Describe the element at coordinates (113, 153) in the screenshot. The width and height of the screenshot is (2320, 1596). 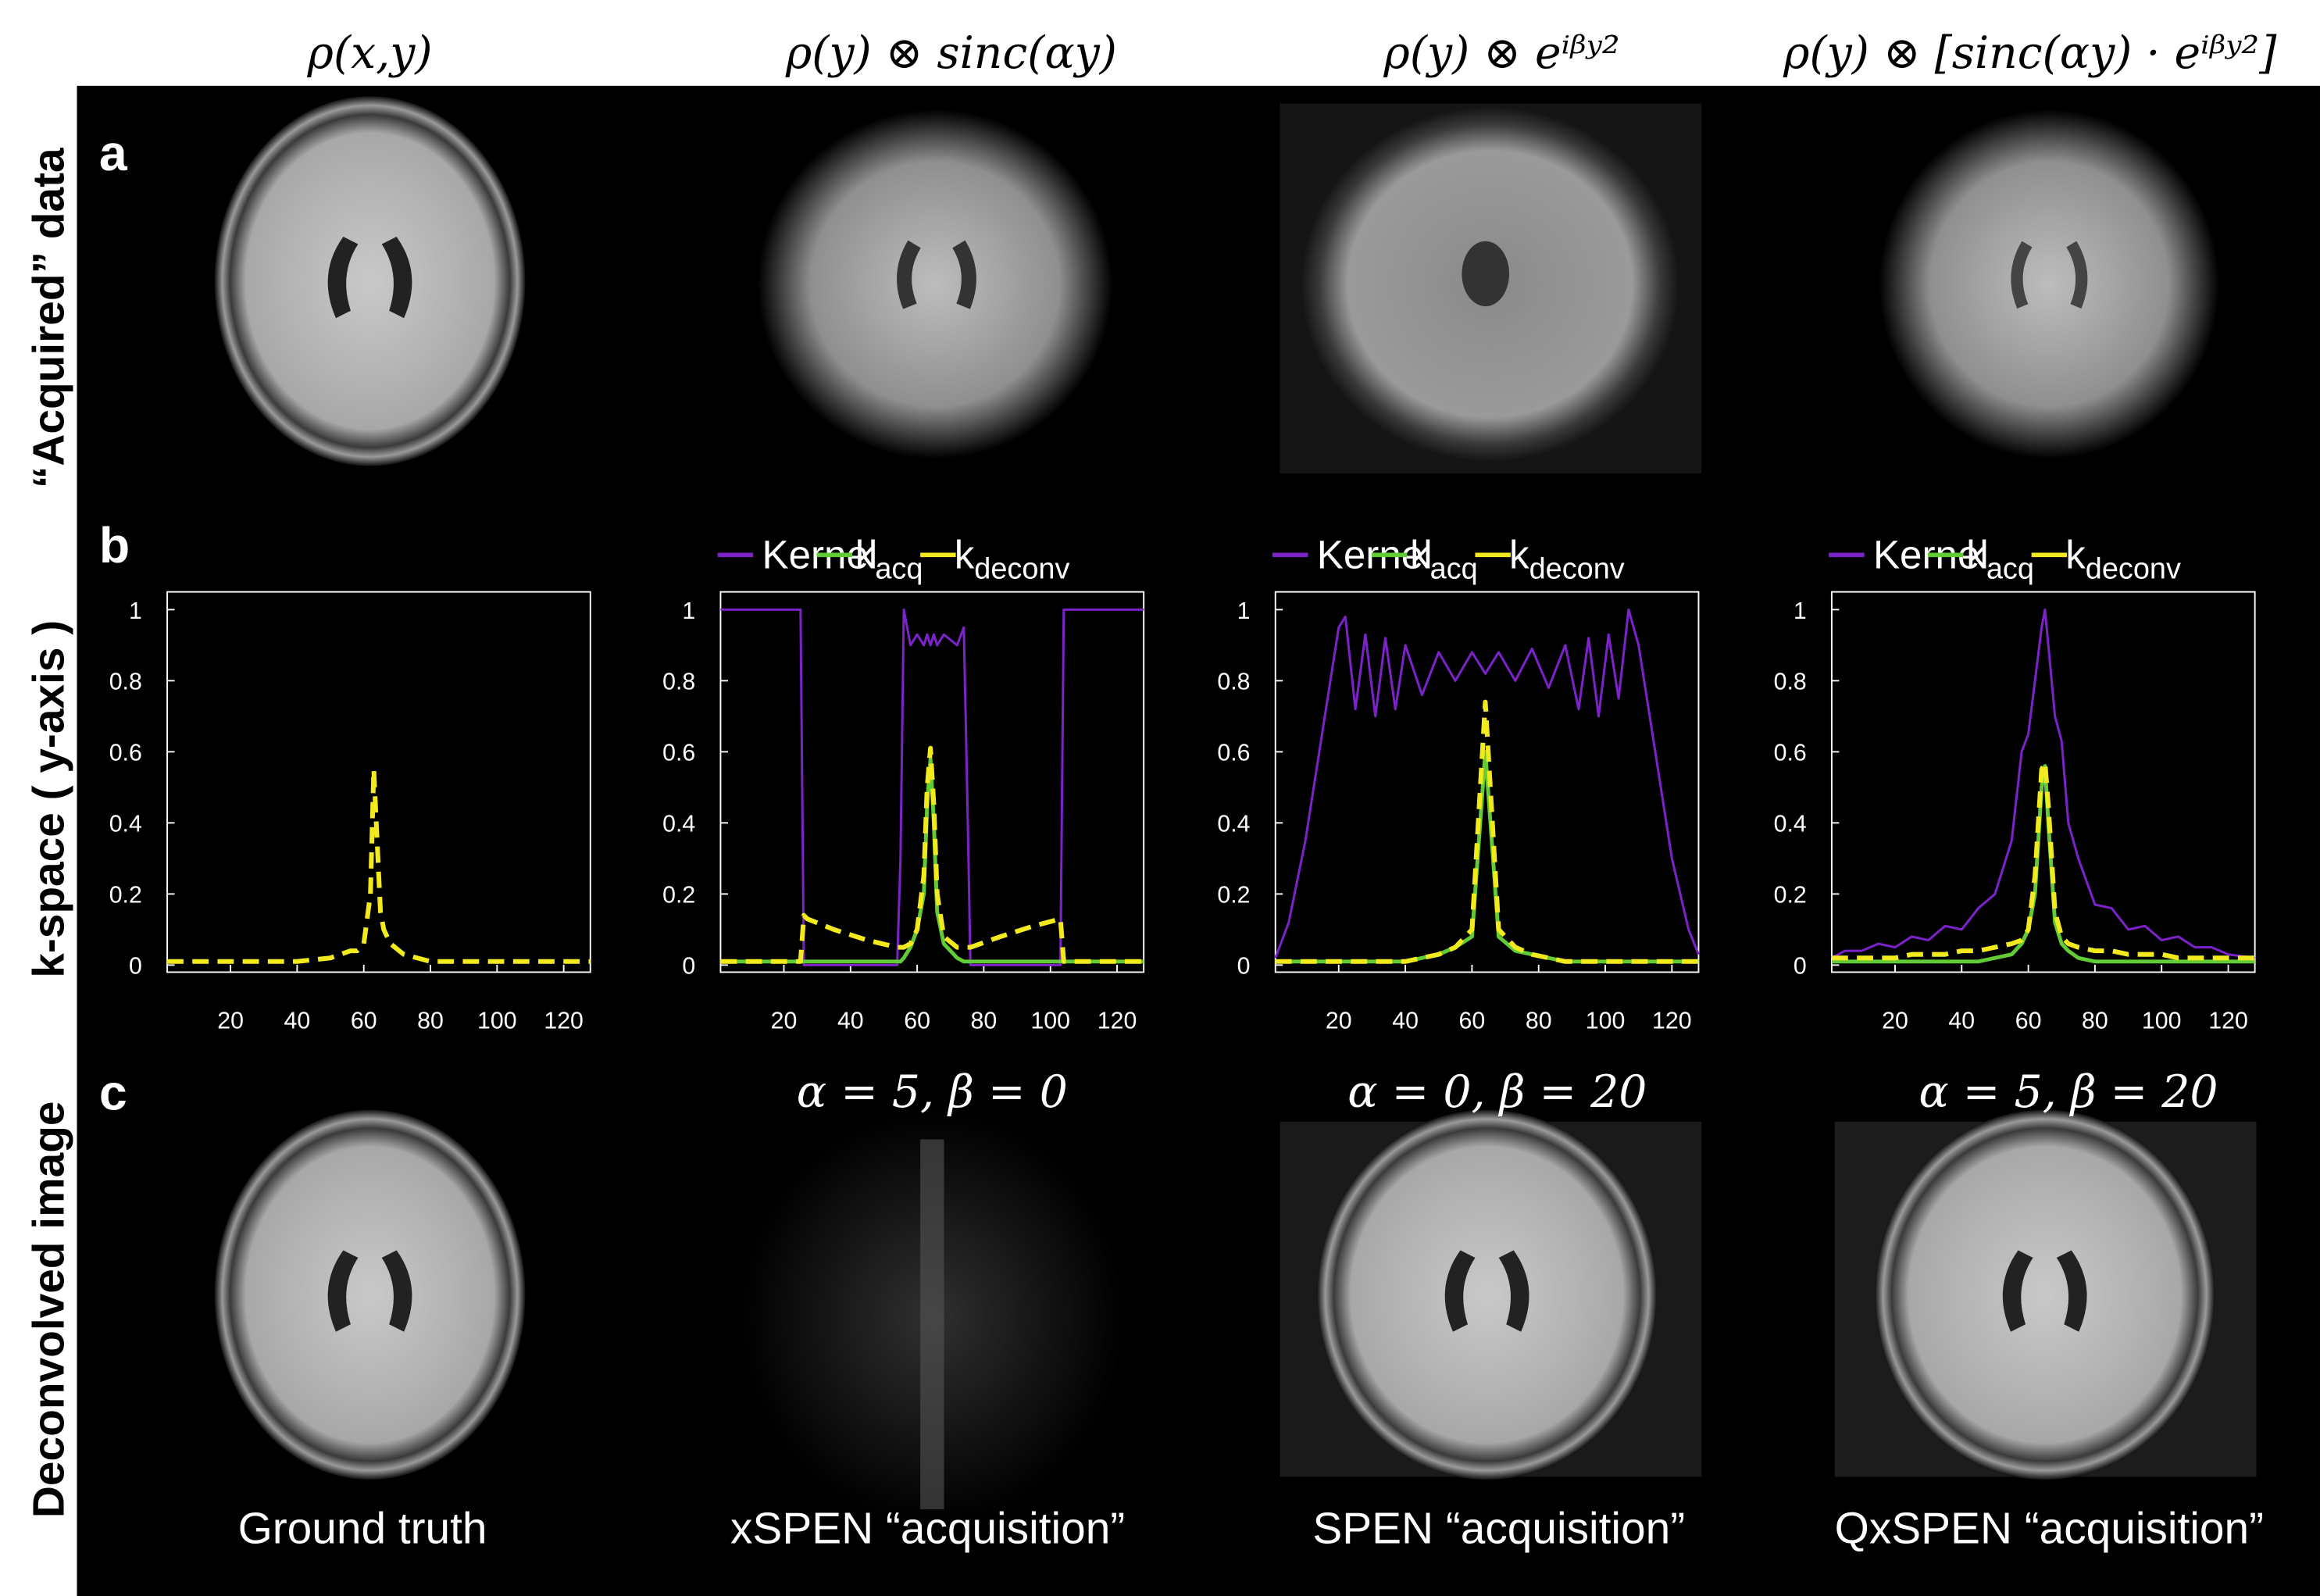
I see `panel-letter: a` at that location.